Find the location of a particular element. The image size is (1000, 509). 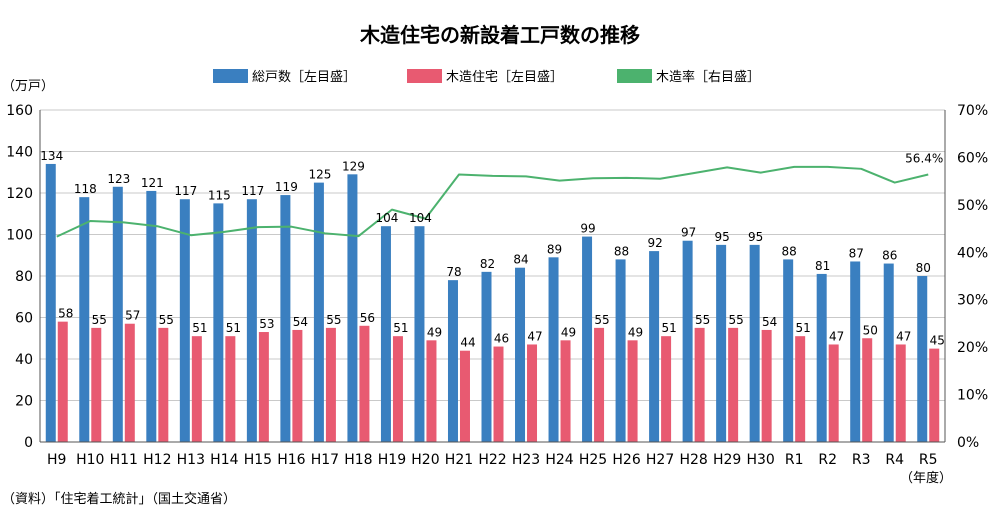

x-axis-unit: （年度） is located at coordinates (926, 478).